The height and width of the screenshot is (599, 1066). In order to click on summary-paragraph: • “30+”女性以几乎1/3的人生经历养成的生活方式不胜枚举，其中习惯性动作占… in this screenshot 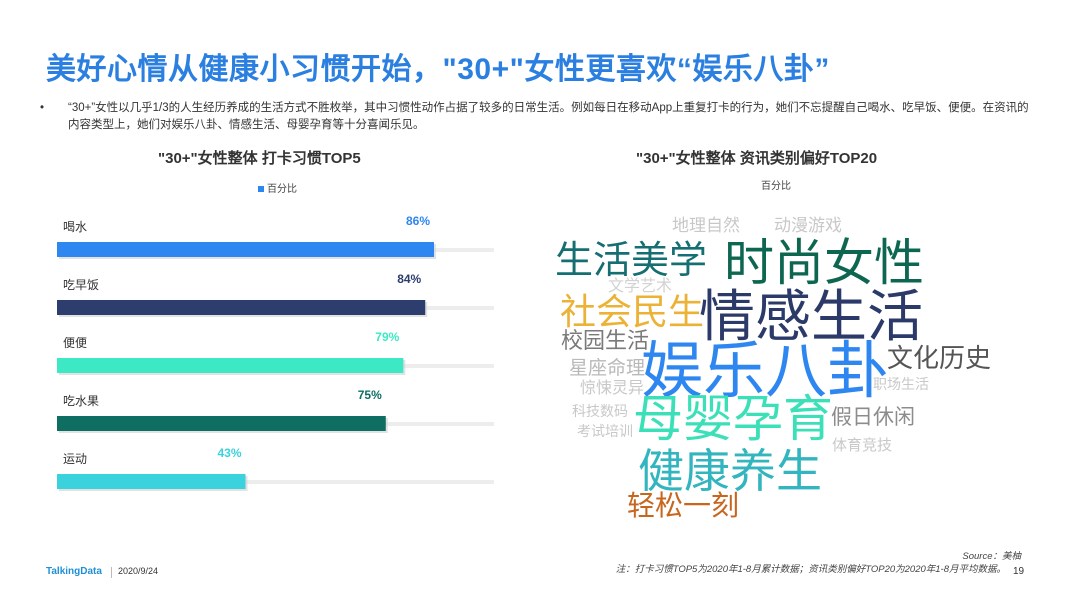, I will do `click(535, 117)`.